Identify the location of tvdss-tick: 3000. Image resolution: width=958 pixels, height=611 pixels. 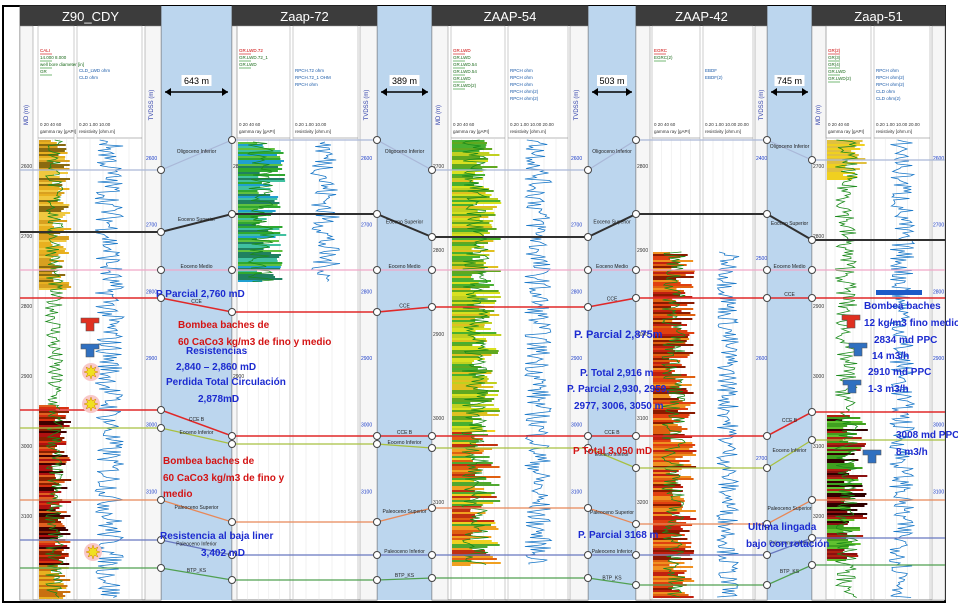
(366, 426).